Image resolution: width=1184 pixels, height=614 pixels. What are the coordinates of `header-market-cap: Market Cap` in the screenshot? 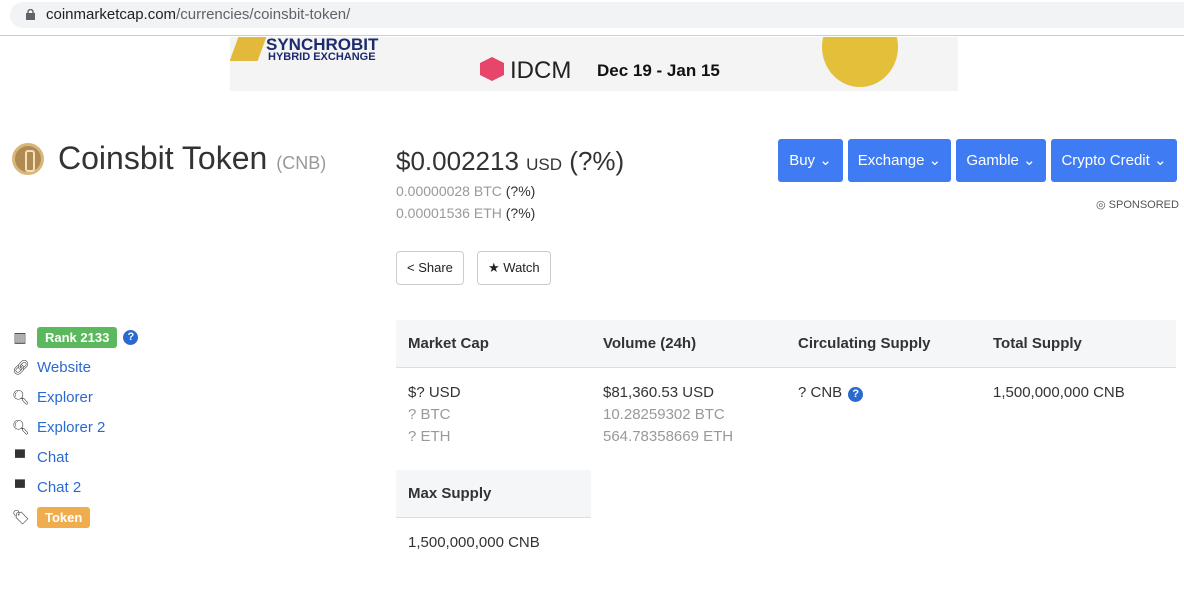 It's located at (448, 343).